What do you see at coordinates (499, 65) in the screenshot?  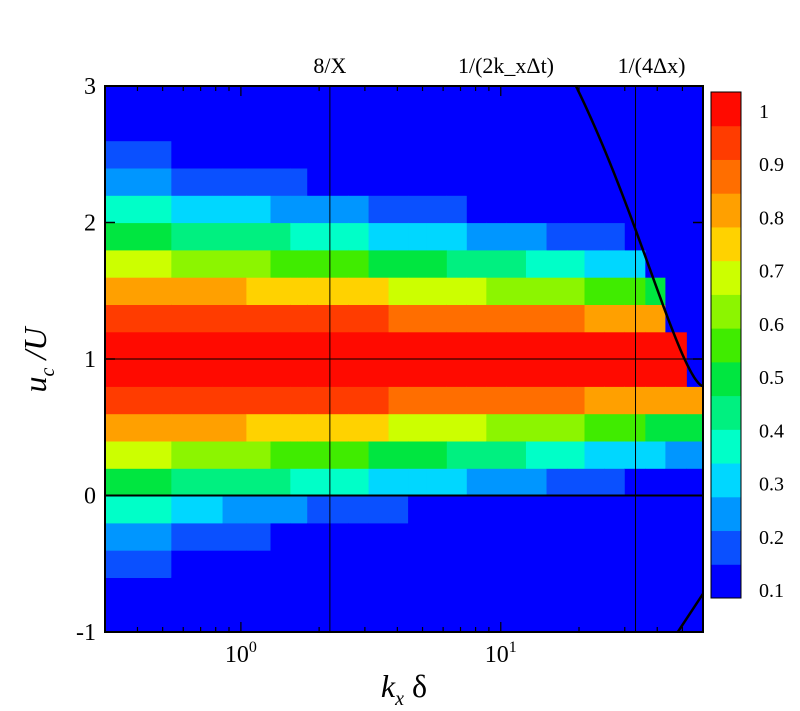 I see `top-reference-labels: 8/X 1/(2k_xΔt) 1/(4Δx)` at bounding box center [499, 65].